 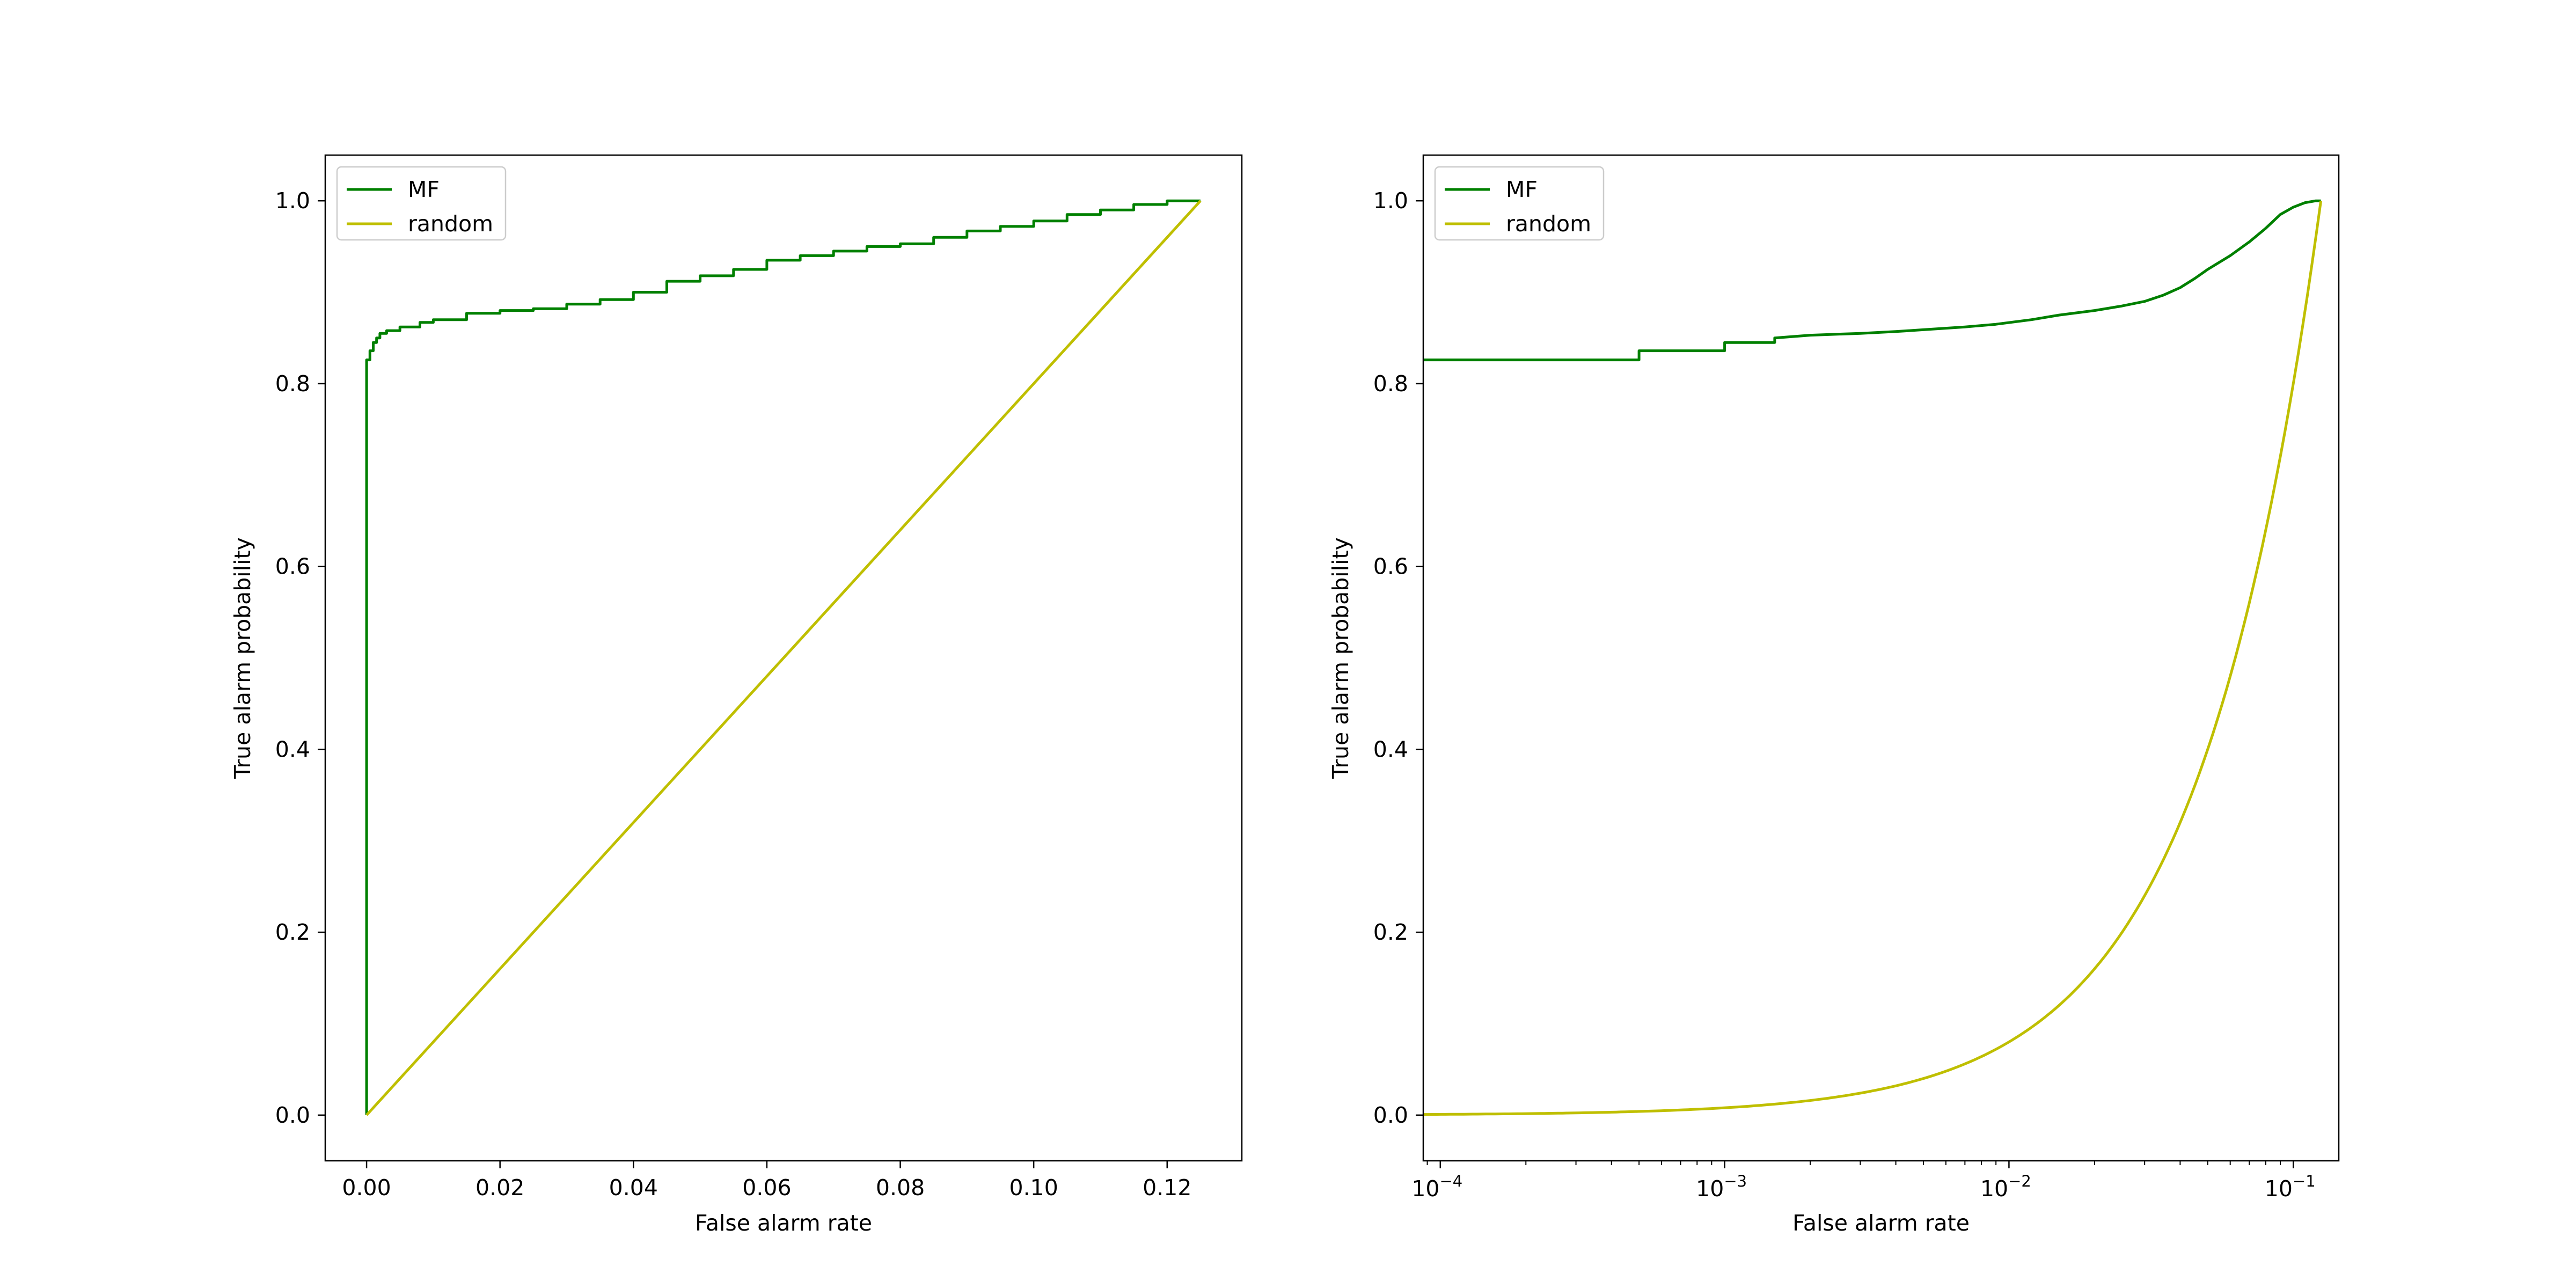 I want to click on x-tick-label: 0.06, so click(x=766, y=1188).